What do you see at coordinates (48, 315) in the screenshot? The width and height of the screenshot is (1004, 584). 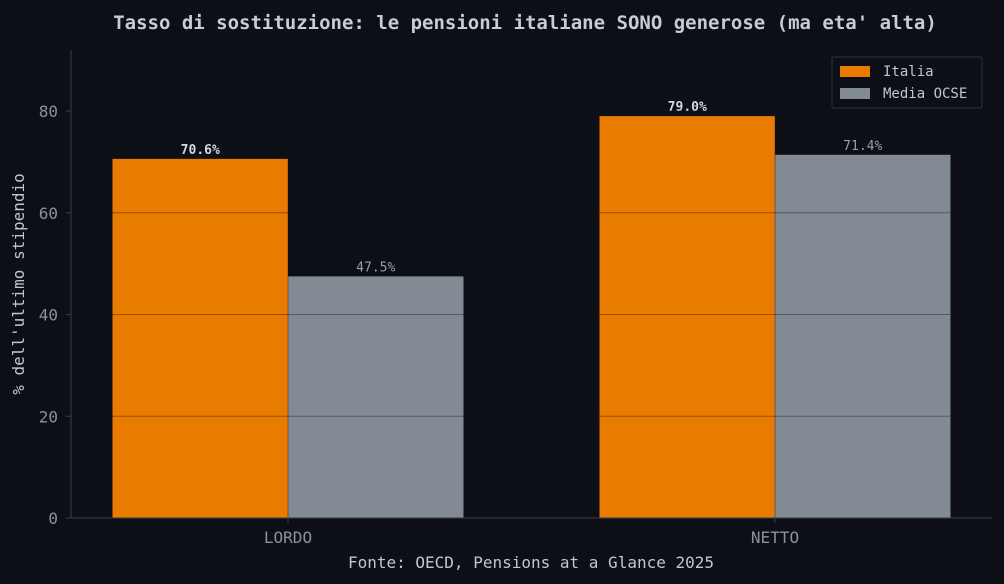 I see `y-tick-label: 40` at bounding box center [48, 315].